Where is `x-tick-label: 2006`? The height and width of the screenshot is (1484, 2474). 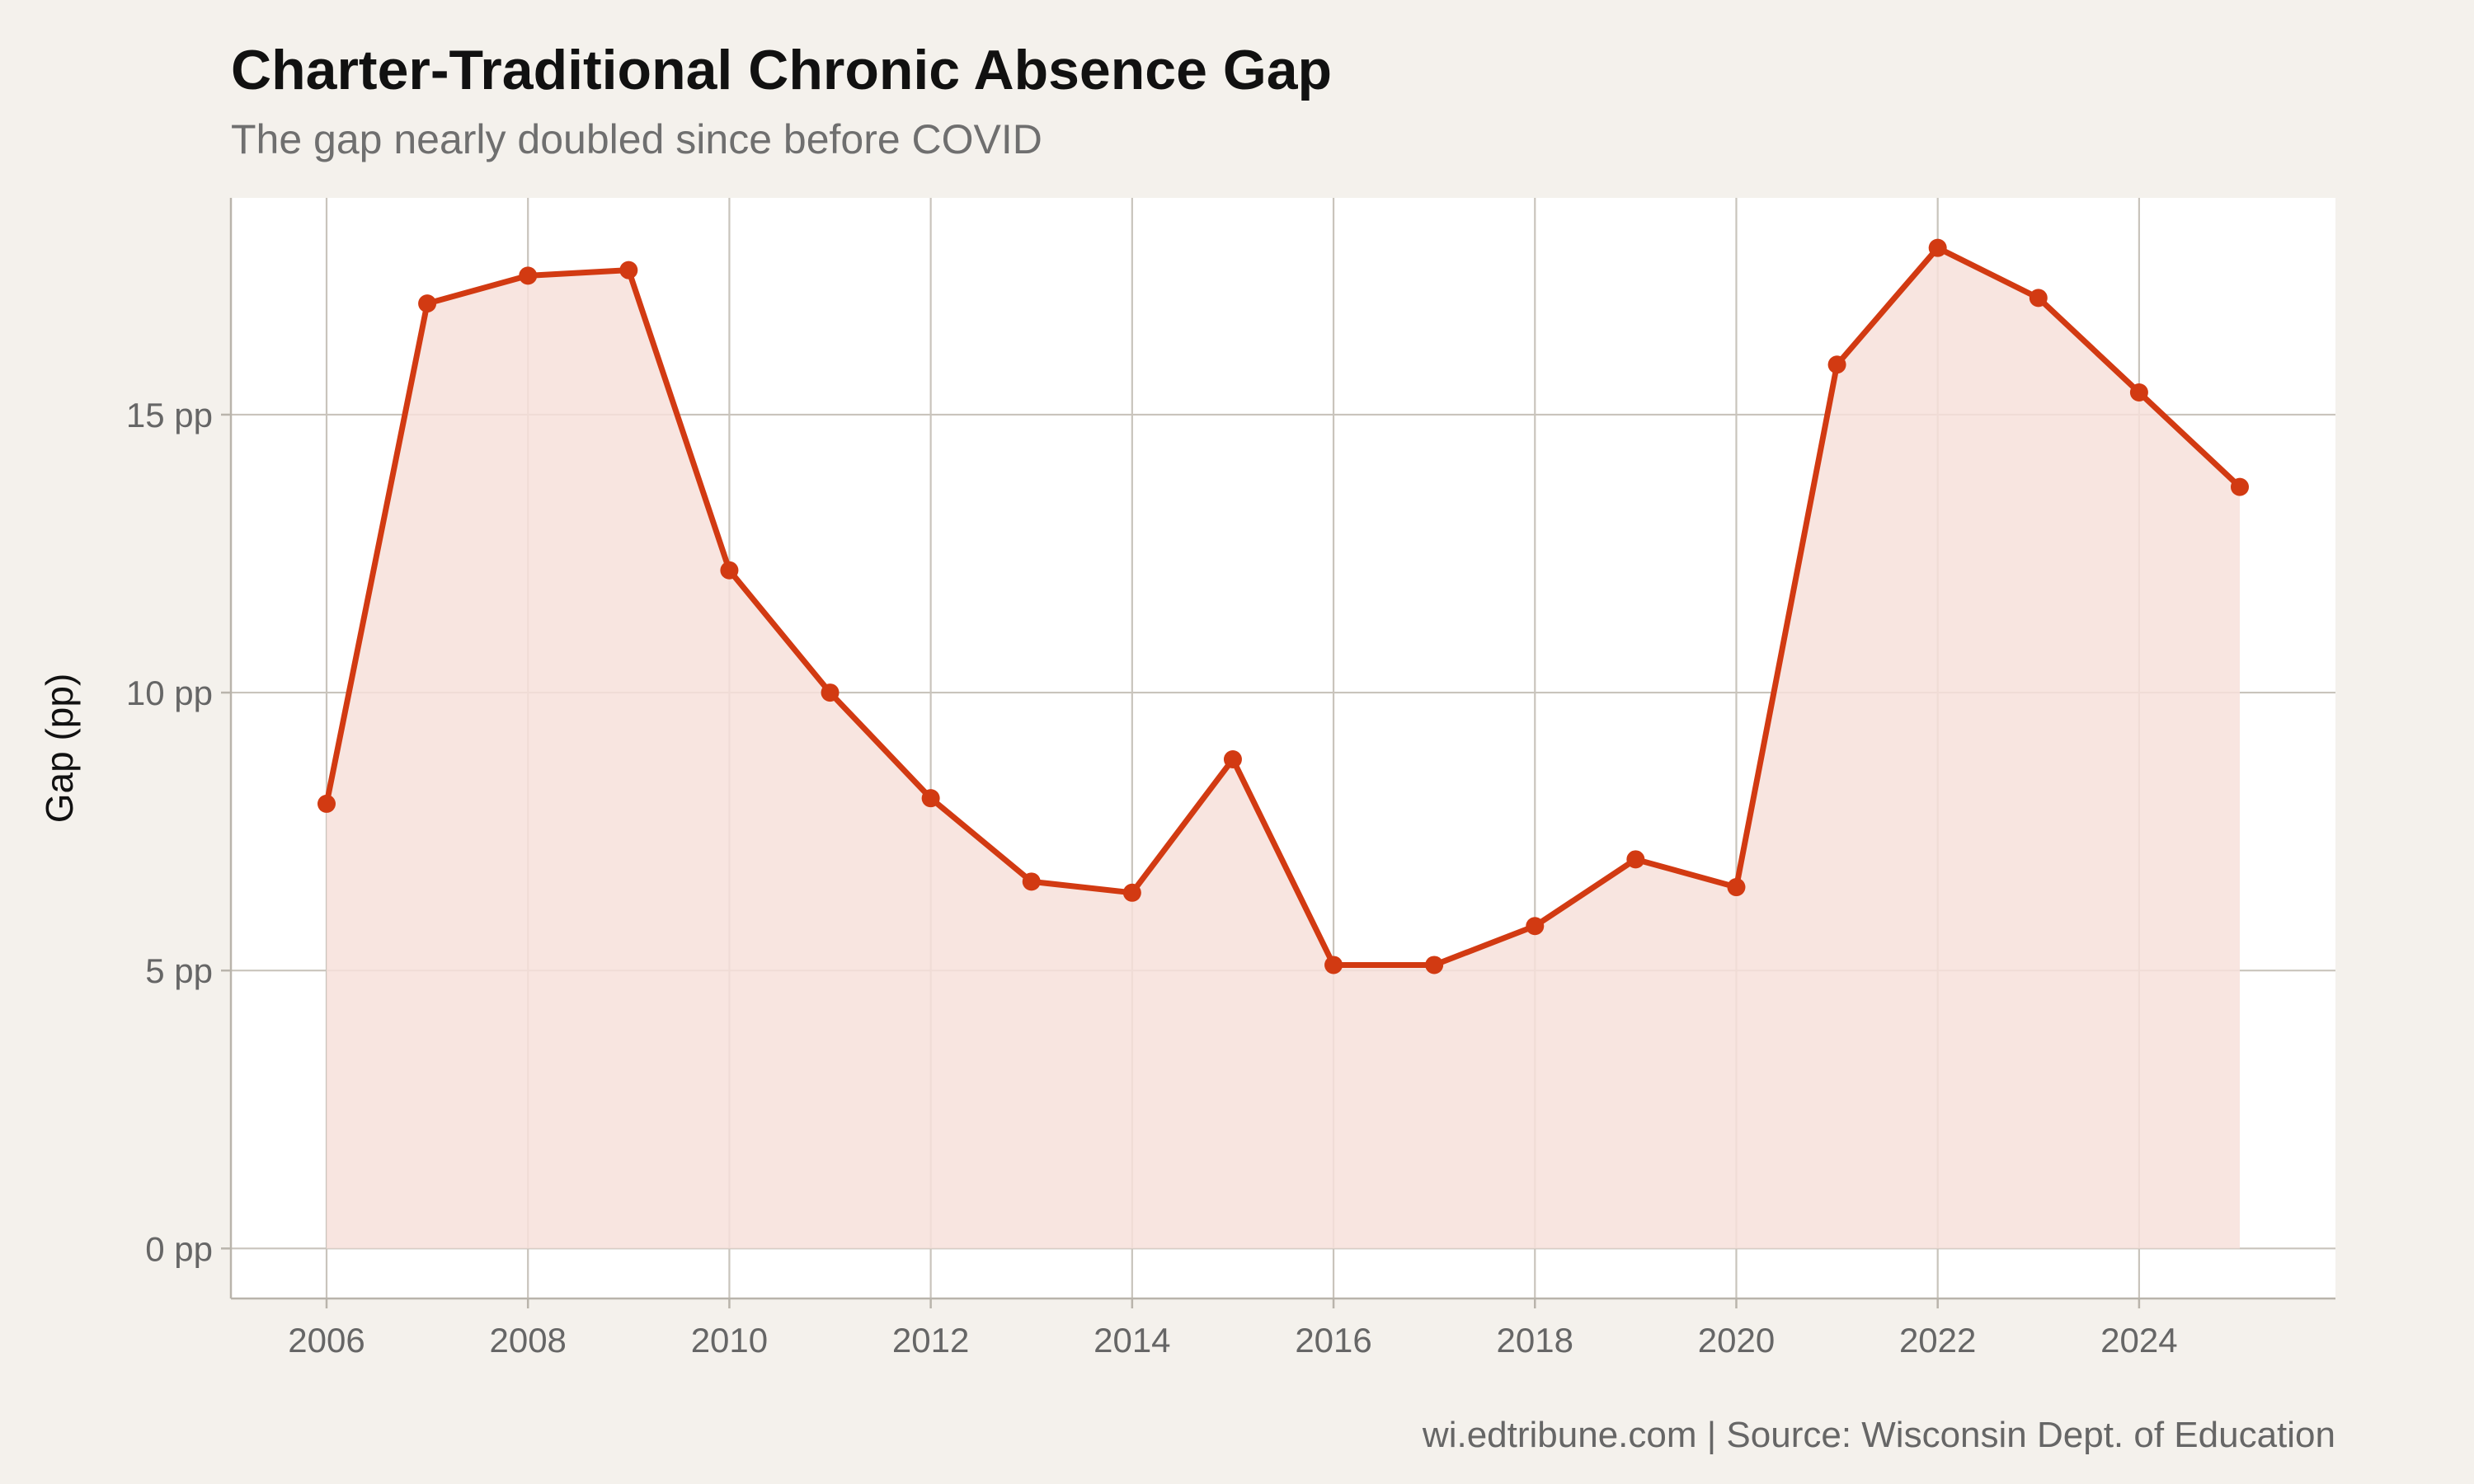 x-tick-label: 2006 is located at coordinates (326, 1340).